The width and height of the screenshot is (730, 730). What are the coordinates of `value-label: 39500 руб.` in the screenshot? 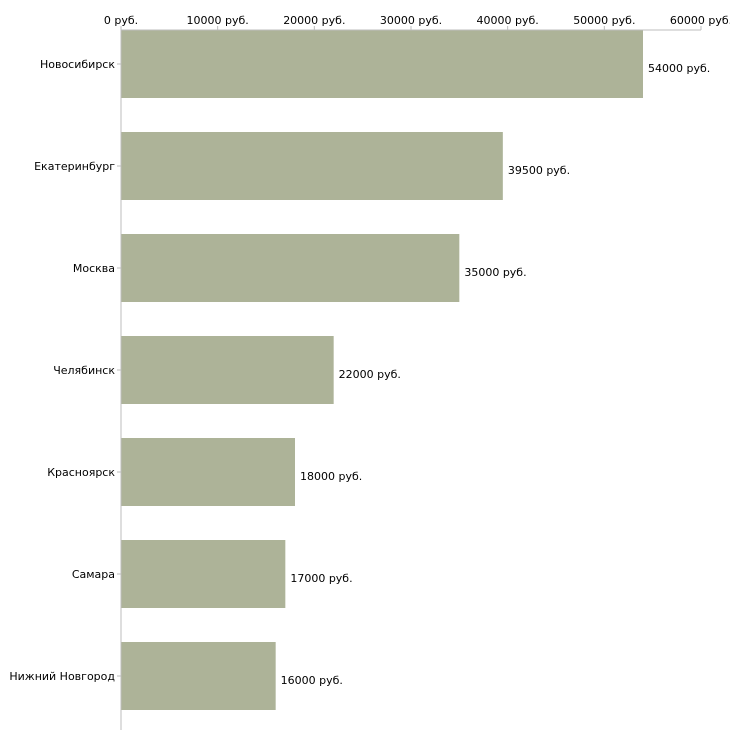 It's located at (539, 170).